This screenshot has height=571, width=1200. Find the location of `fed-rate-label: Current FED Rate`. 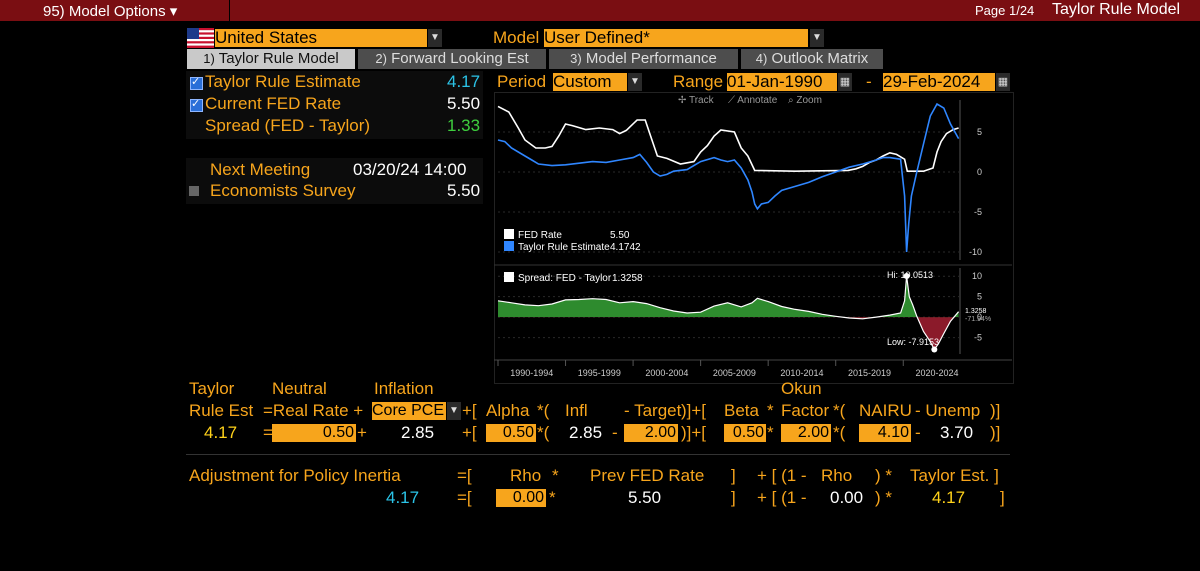

fed-rate-label: Current FED Rate is located at coordinates (273, 103).